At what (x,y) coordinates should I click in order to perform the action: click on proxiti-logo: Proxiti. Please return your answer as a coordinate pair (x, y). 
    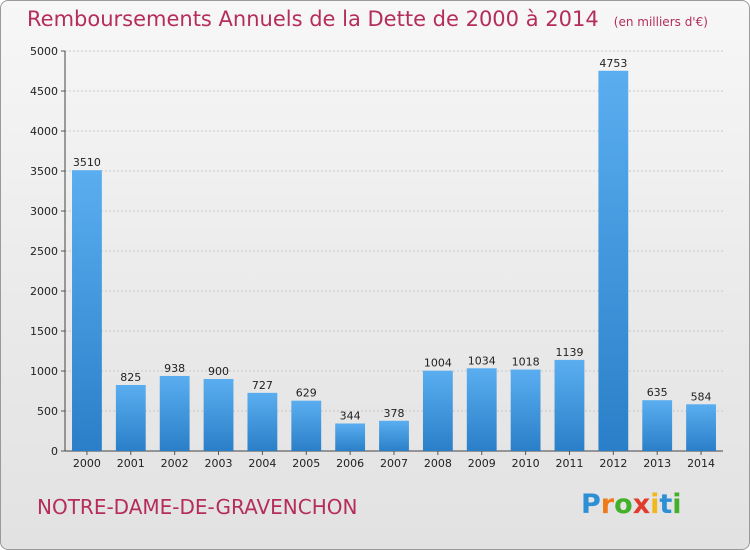
    Looking at the image, I should click on (631, 504).